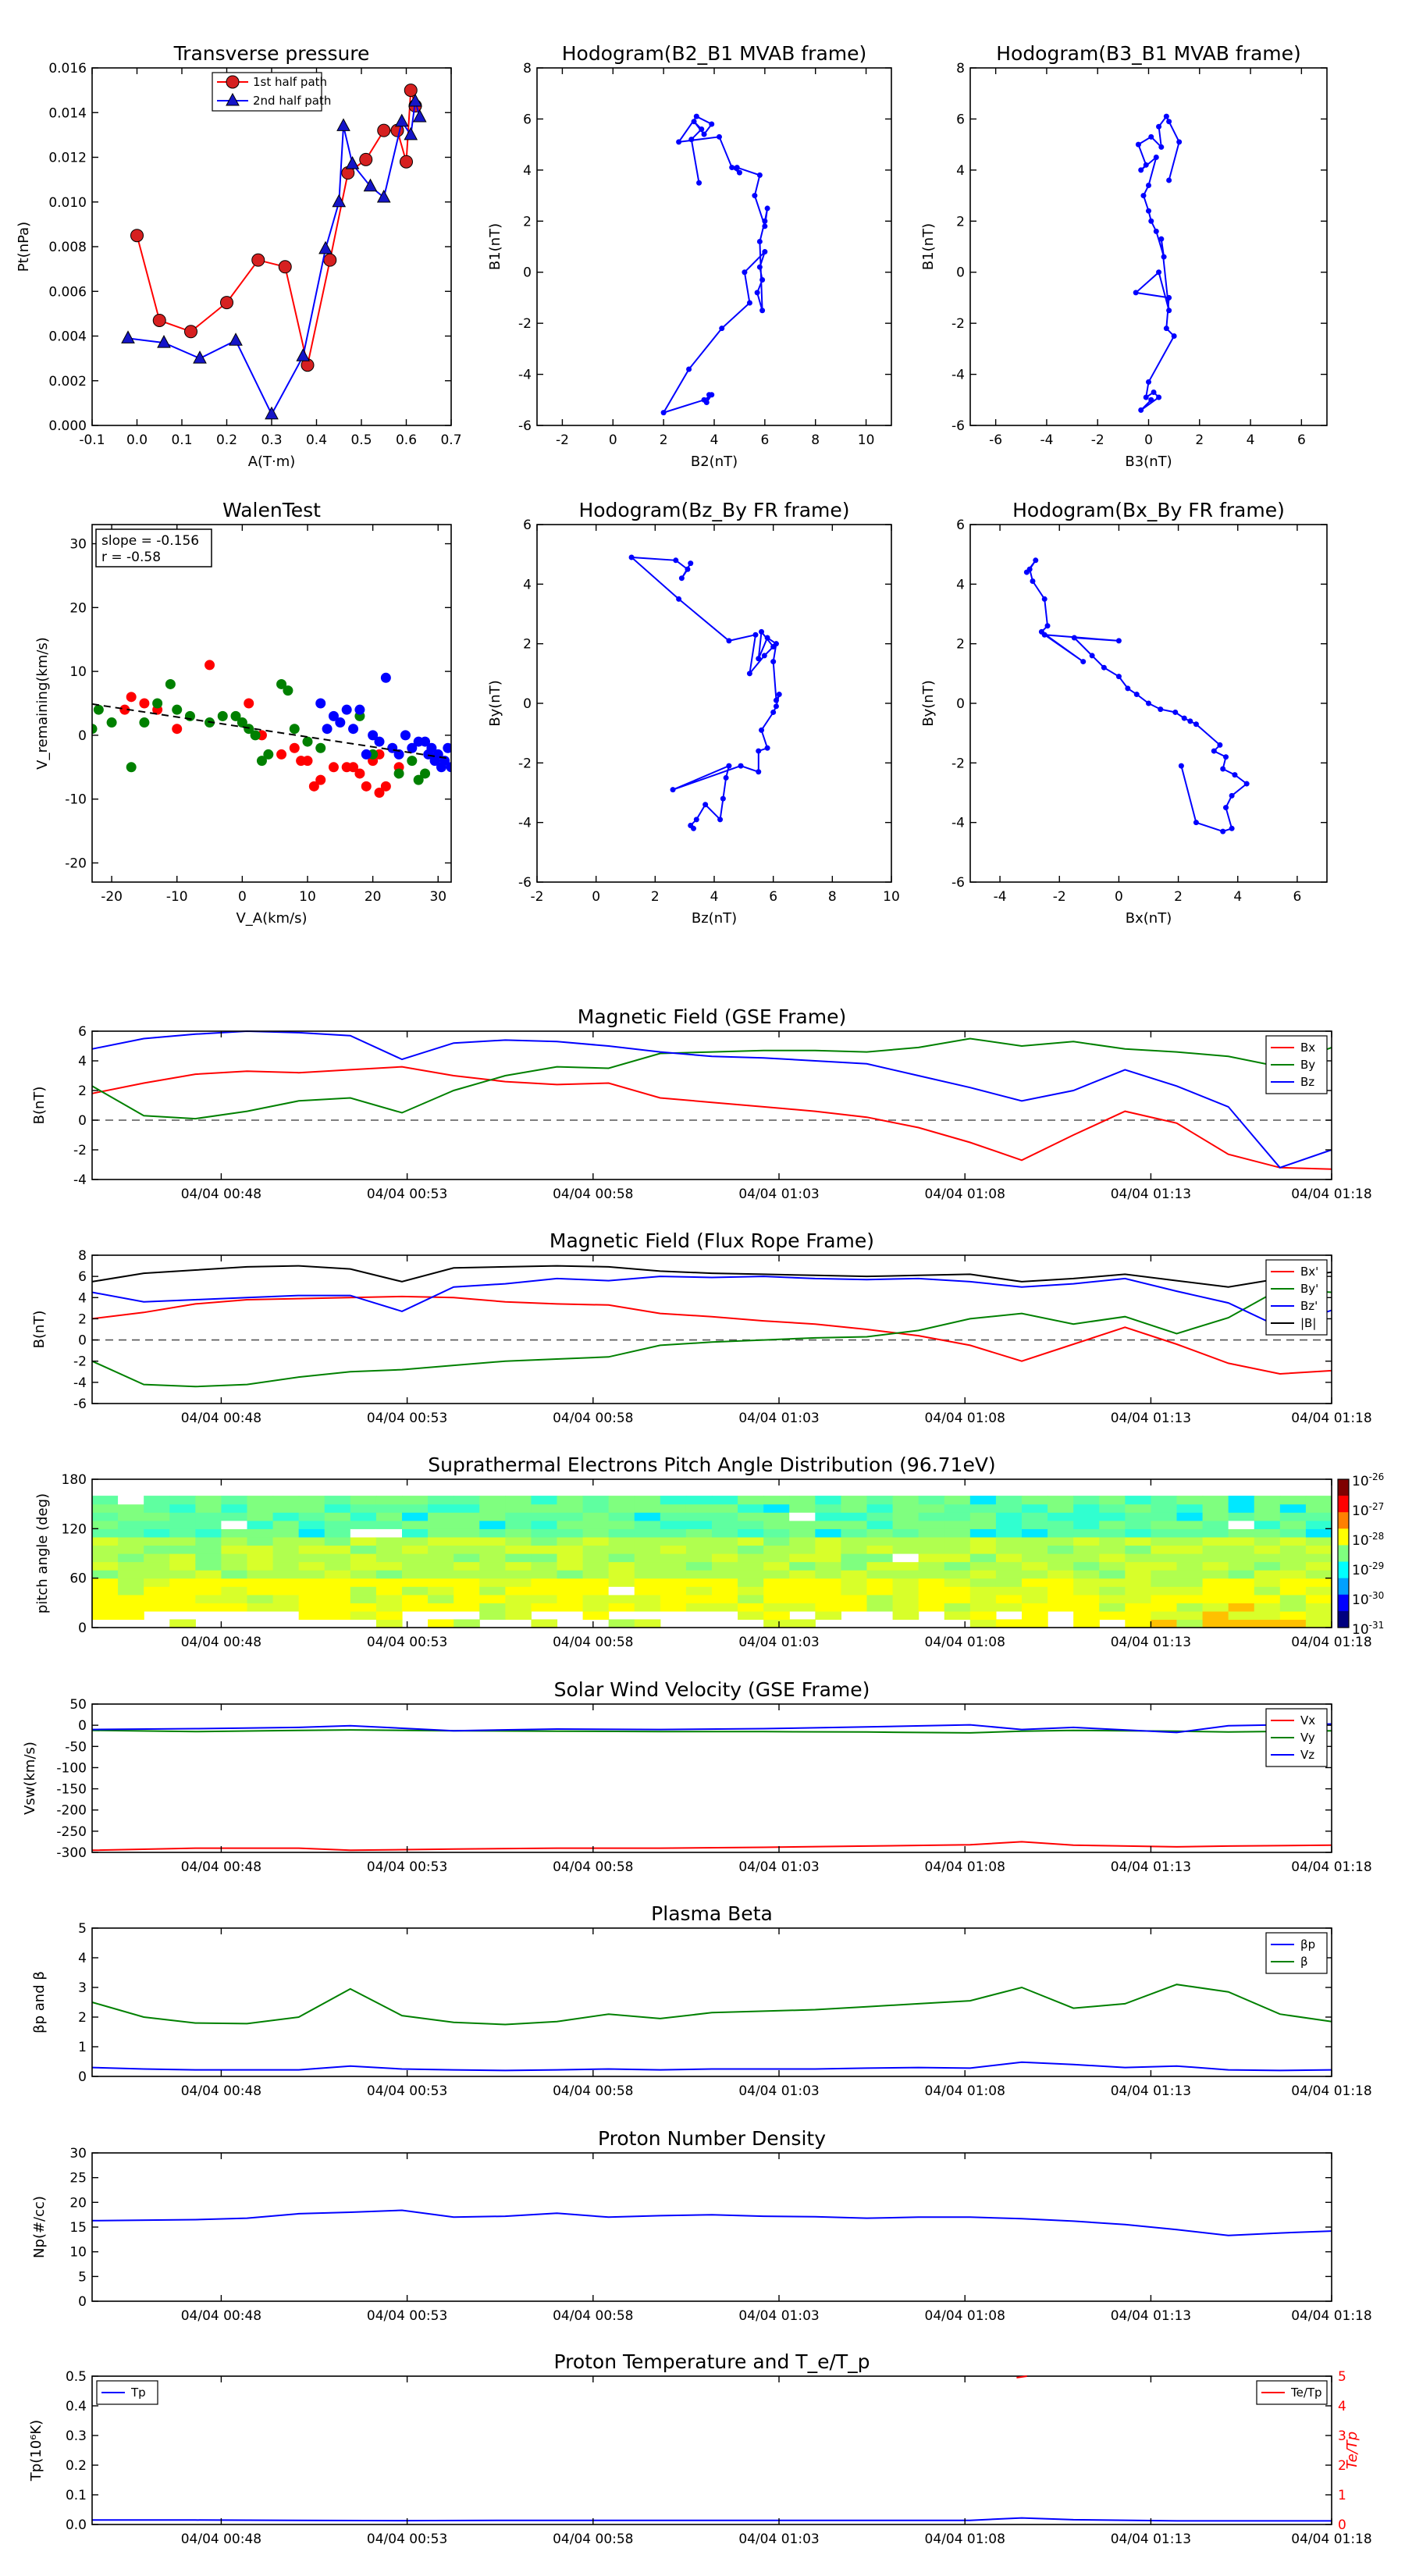 The height and width of the screenshot is (2576, 1405). Describe the element at coordinates (712, 2222) in the screenshot. I see `series-line-Np` at that location.